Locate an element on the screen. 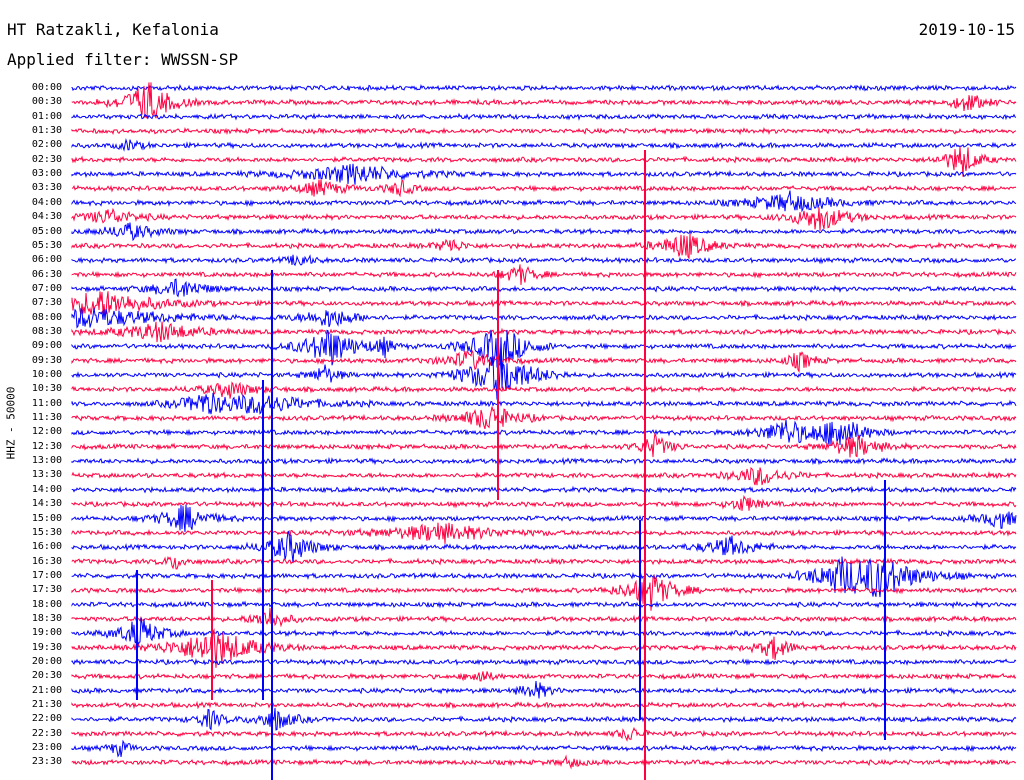 This screenshot has width=1024, height=780. time-label: 13:30 is located at coordinates (46, 475).